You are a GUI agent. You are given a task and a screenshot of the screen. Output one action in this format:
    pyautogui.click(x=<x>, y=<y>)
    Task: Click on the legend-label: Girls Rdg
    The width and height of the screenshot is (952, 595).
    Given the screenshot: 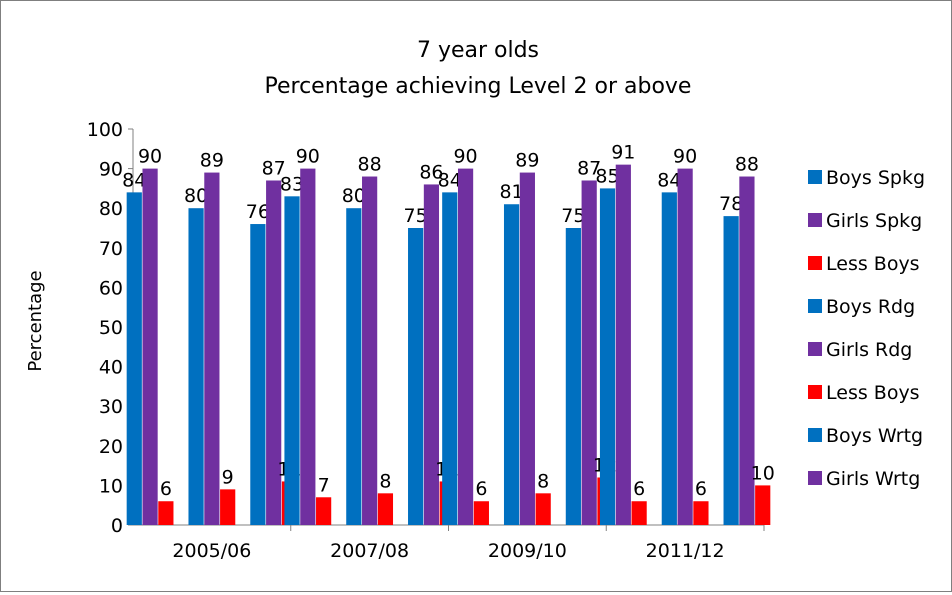 What is the action you would take?
    pyautogui.click(x=869, y=350)
    